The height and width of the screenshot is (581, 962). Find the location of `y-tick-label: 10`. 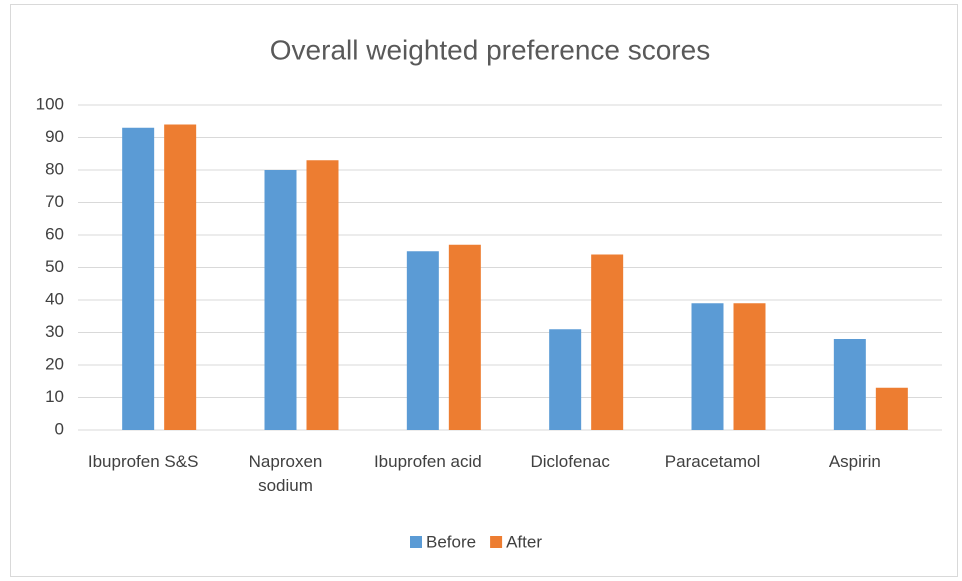

y-tick-label: 10 is located at coordinates (54, 396).